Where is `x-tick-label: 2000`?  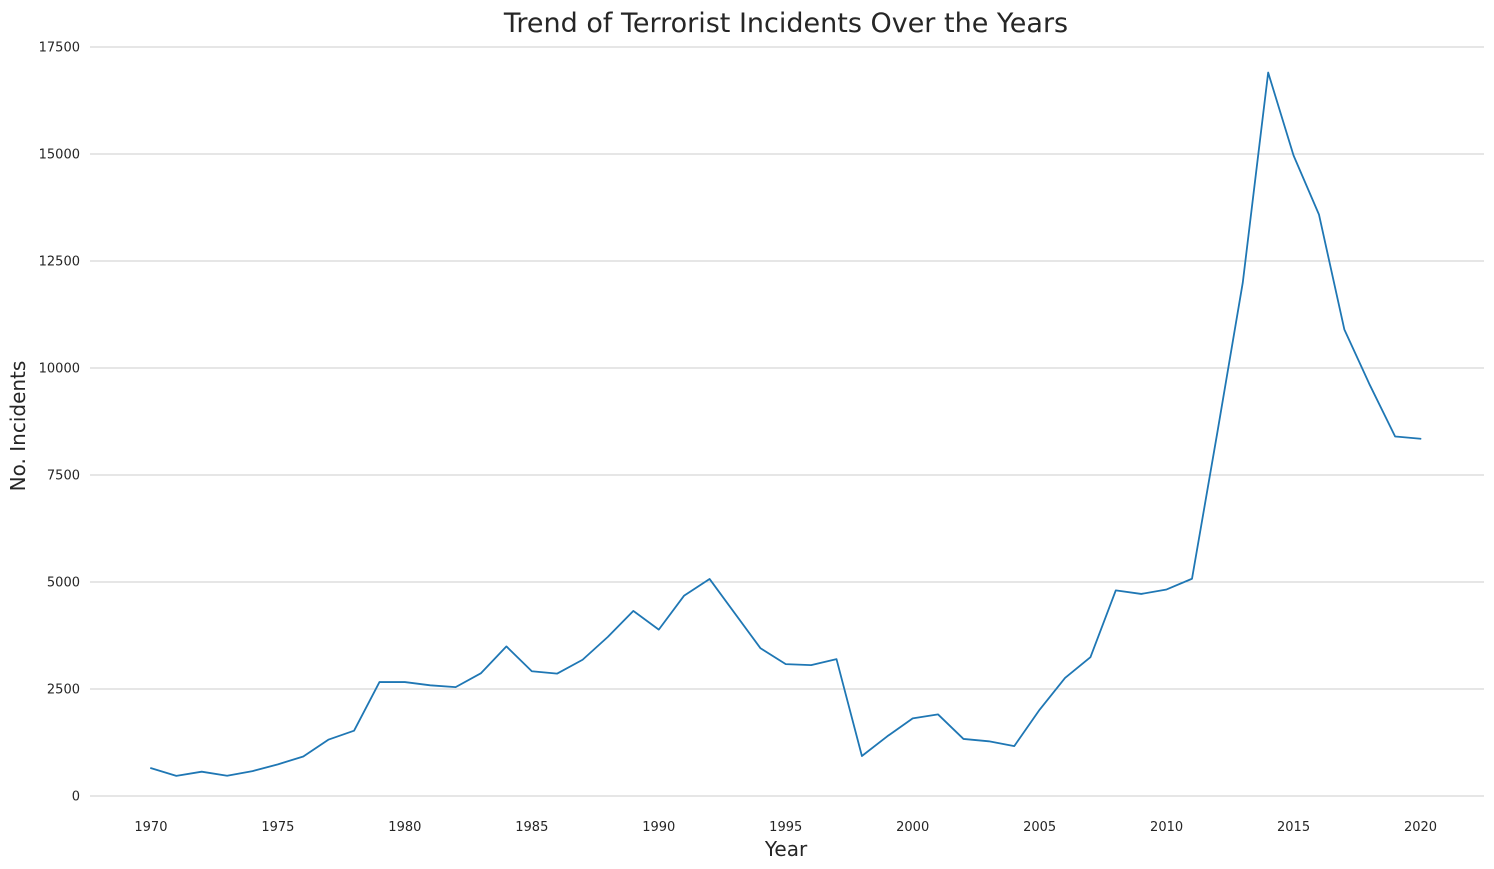 x-tick-label: 2000 is located at coordinates (912, 827).